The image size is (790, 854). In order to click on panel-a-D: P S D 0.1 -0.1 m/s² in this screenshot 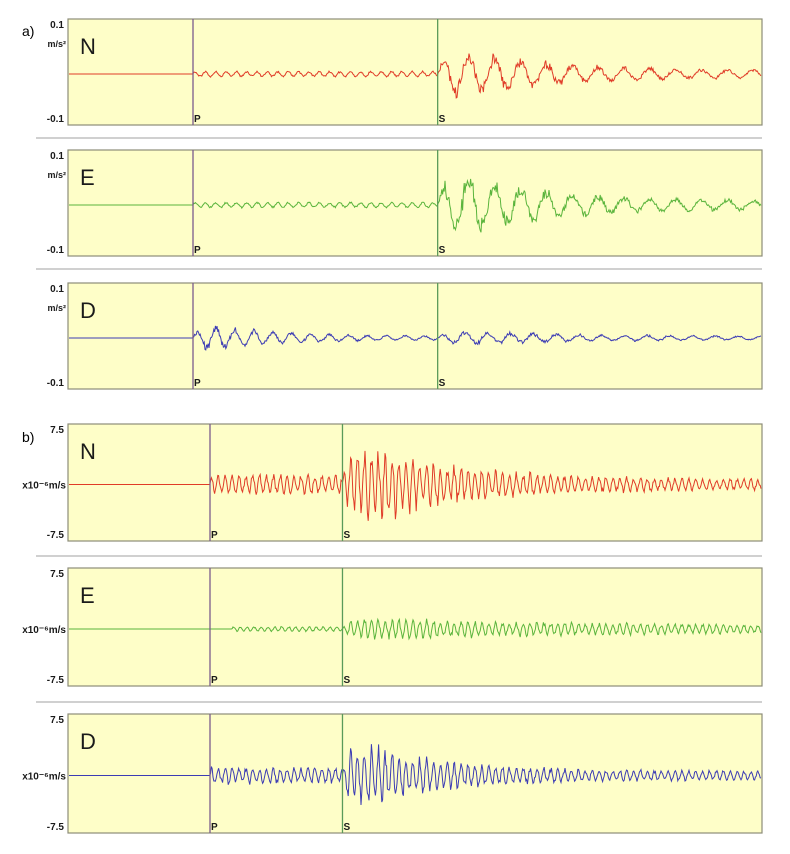, I will do `click(405, 336)`.